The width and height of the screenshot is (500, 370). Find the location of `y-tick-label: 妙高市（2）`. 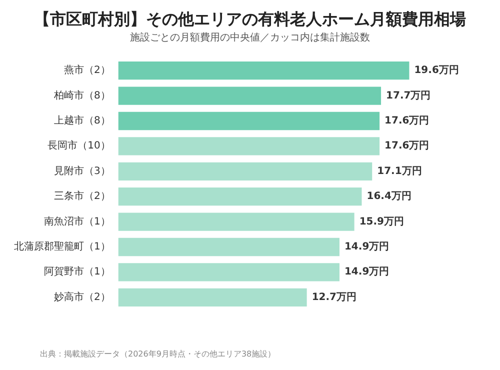

y-tick-label: 妙高市（2） is located at coordinates (82, 296).